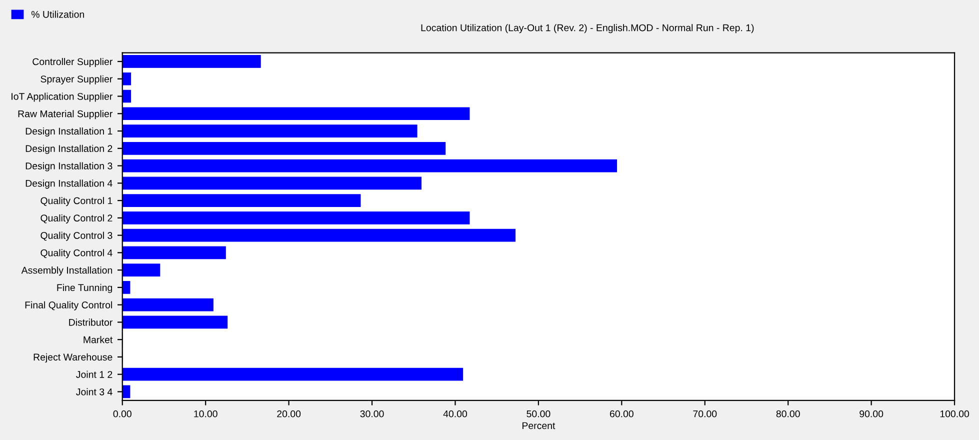  Describe the element at coordinates (622, 414) in the screenshot. I see `x-tick-label: 60.00` at that location.